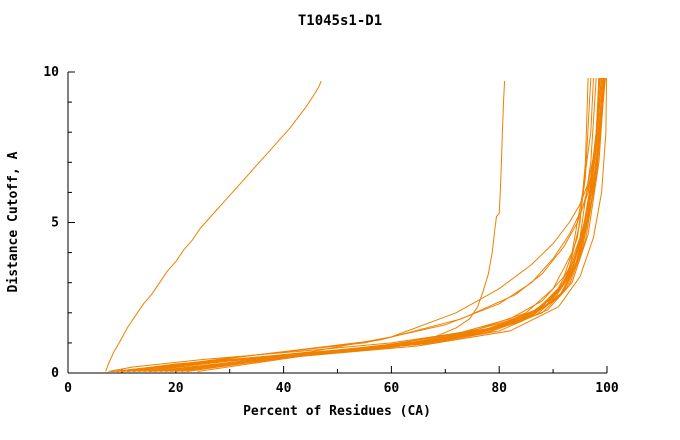 This screenshot has width=680, height=440. Describe the element at coordinates (284, 388) in the screenshot. I see `x-tick-label: 40` at that location.